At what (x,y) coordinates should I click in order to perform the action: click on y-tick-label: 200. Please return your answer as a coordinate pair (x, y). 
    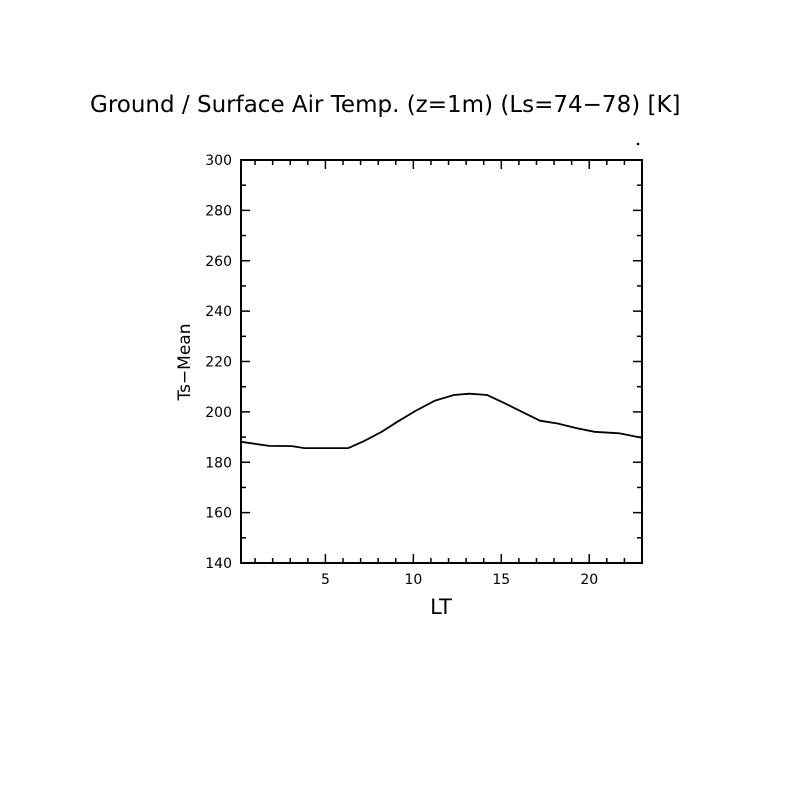
    Looking at the image, I should click on (218, 413).